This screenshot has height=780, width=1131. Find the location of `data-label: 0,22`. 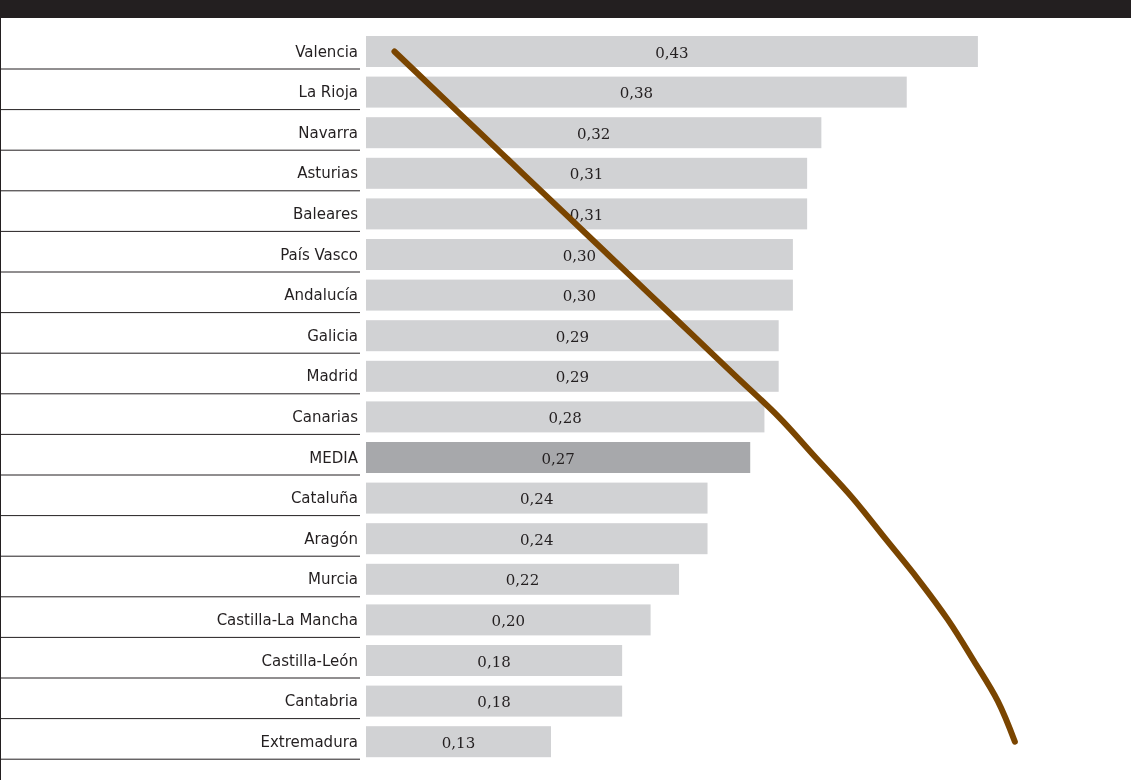

data-label: 0,22 is located at coordinates (522, 580).